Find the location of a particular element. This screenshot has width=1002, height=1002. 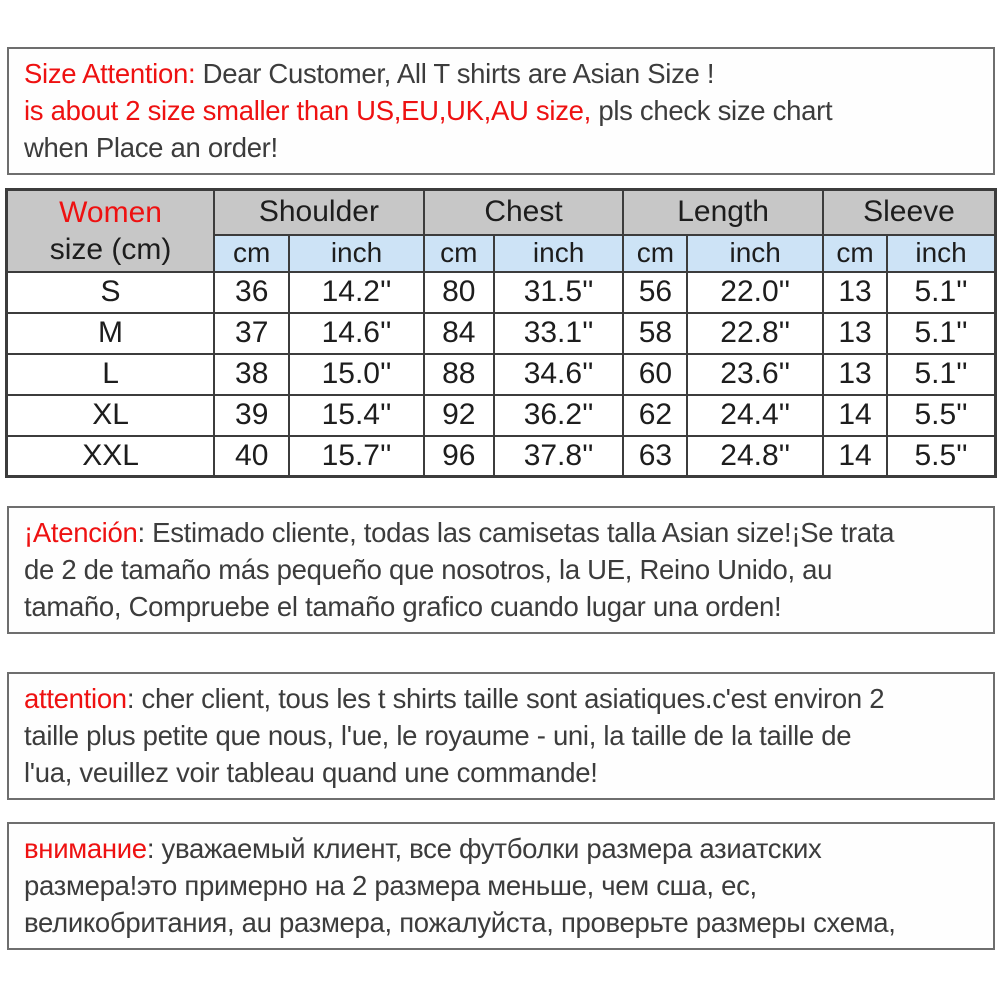

table-corner-cell: Women size (cm) is located at coordinates (110, 230).